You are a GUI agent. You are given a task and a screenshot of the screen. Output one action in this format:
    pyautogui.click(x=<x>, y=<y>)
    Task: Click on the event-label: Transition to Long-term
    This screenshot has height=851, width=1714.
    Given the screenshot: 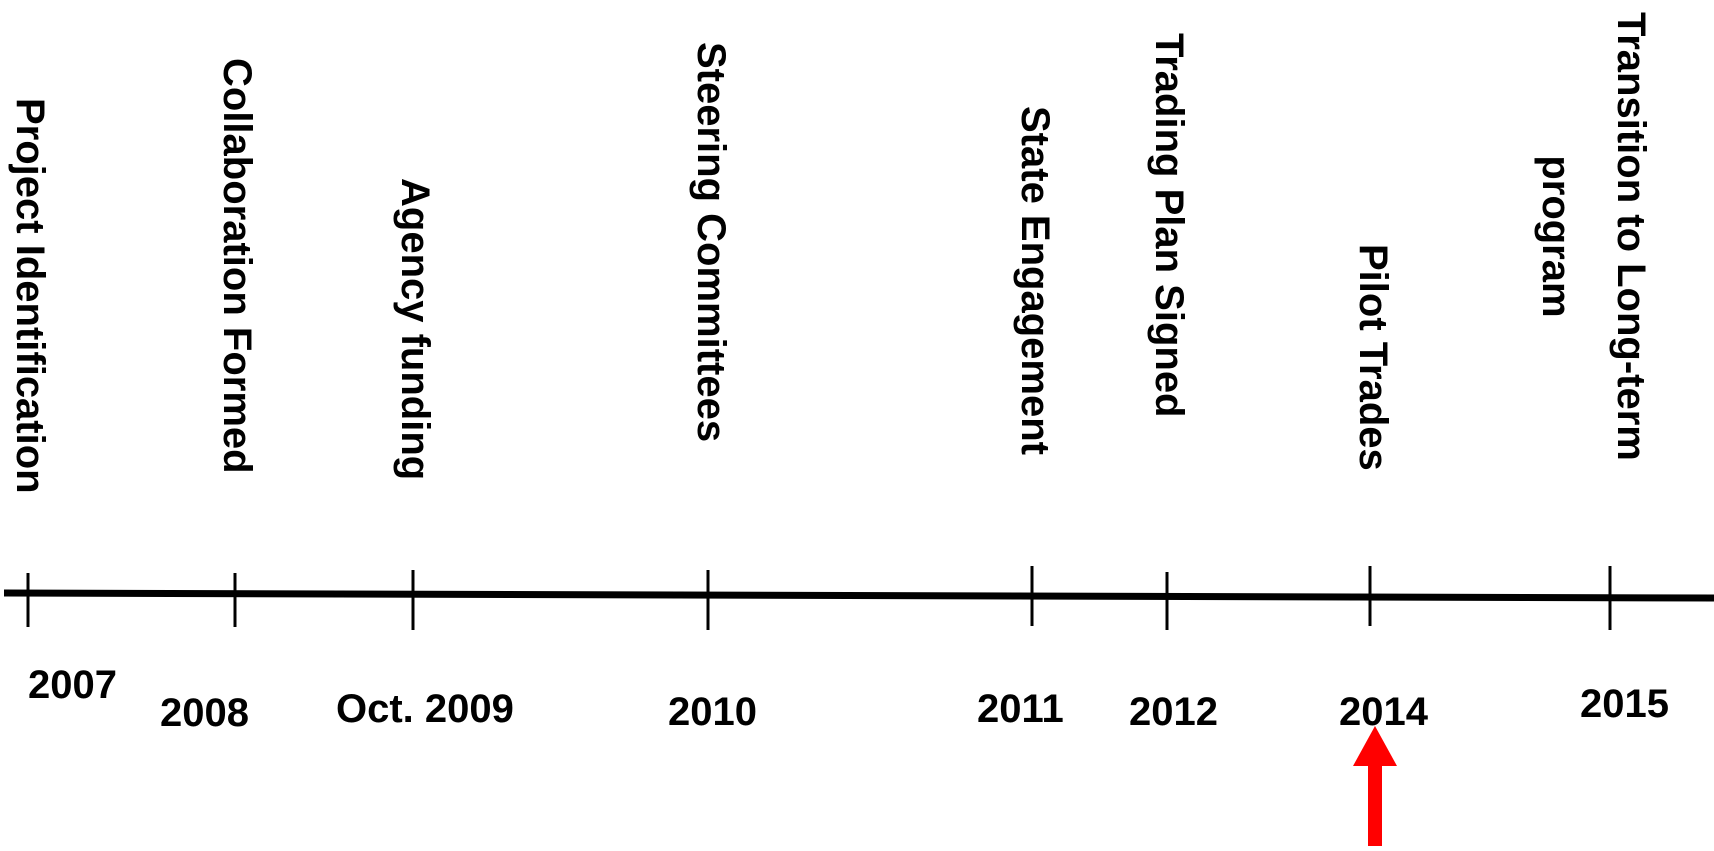 What is the action you would take?
    pyautogui.click(x=1631, y=236)
    